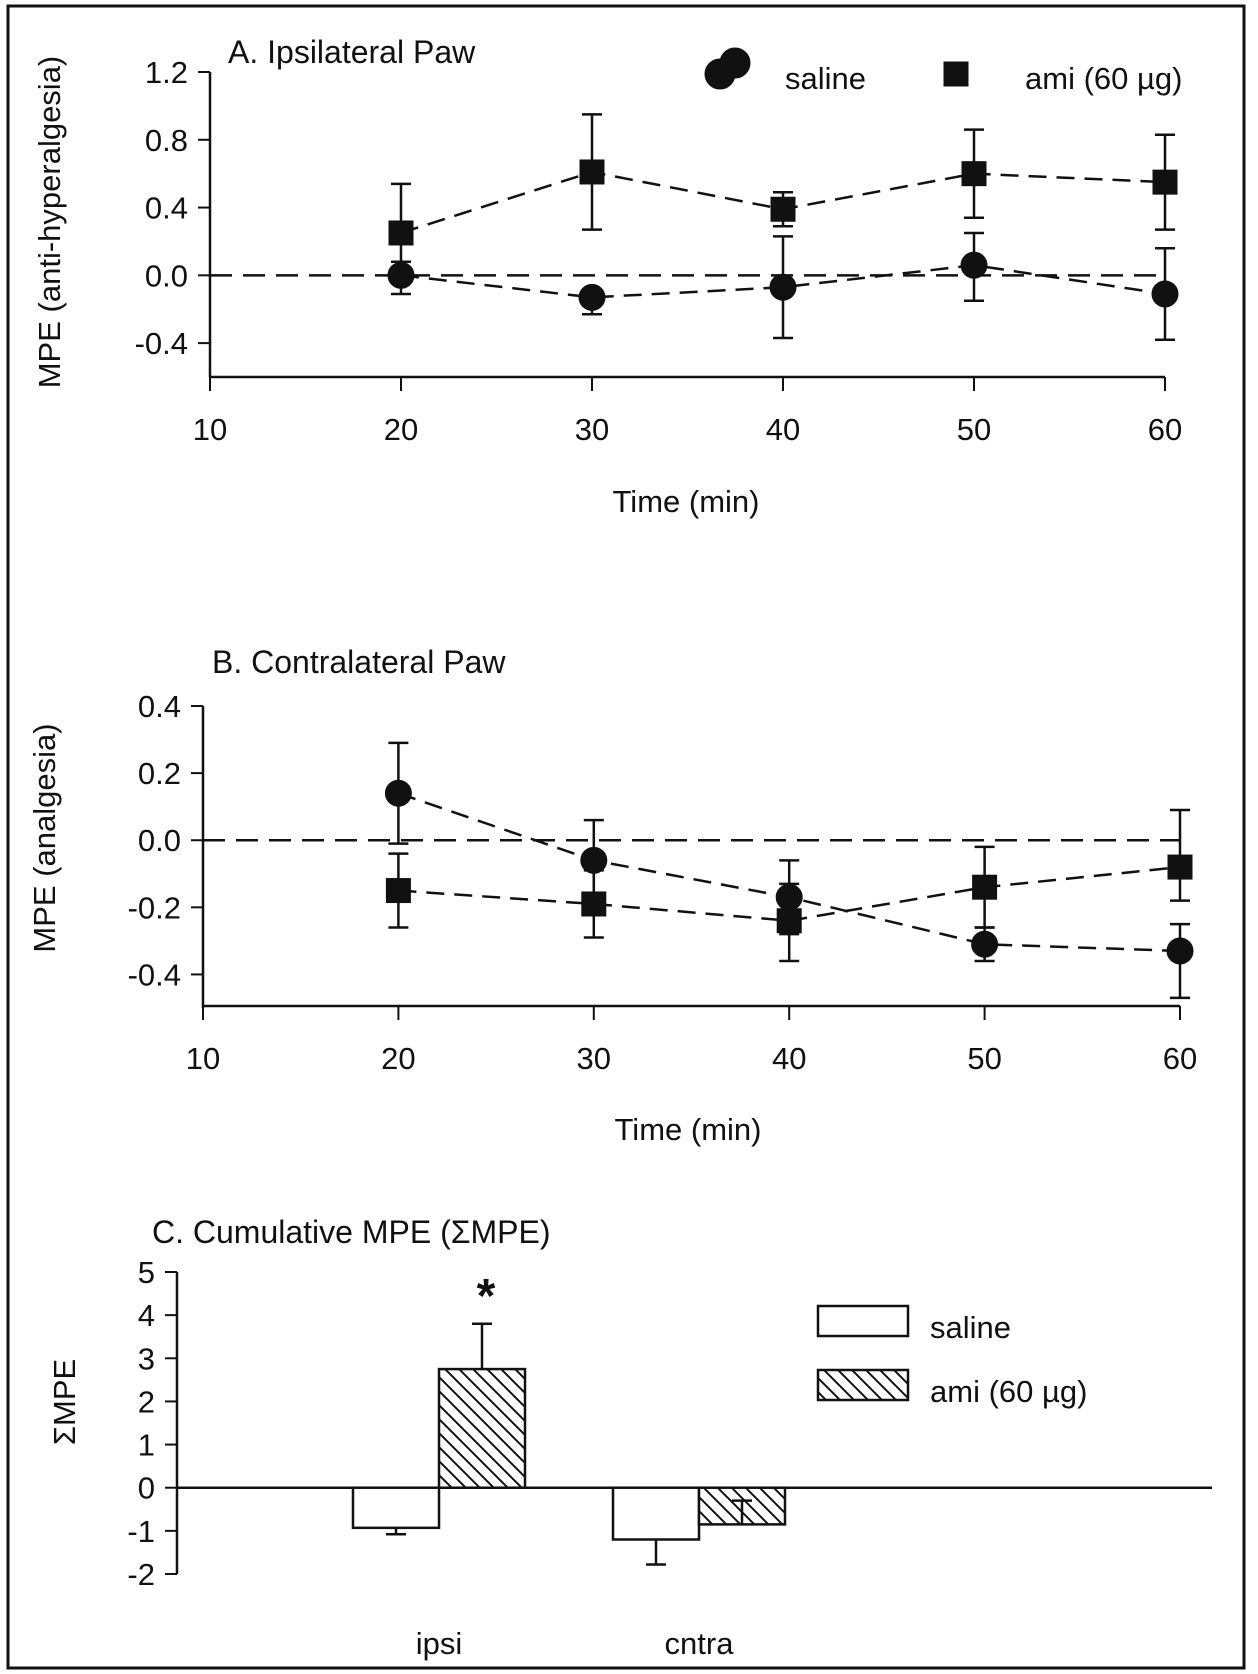  What do you see at coordinates (396, 1508) in the screenshot?
I see `saline-bar-ipsi` at bounding box center [396, 1508].